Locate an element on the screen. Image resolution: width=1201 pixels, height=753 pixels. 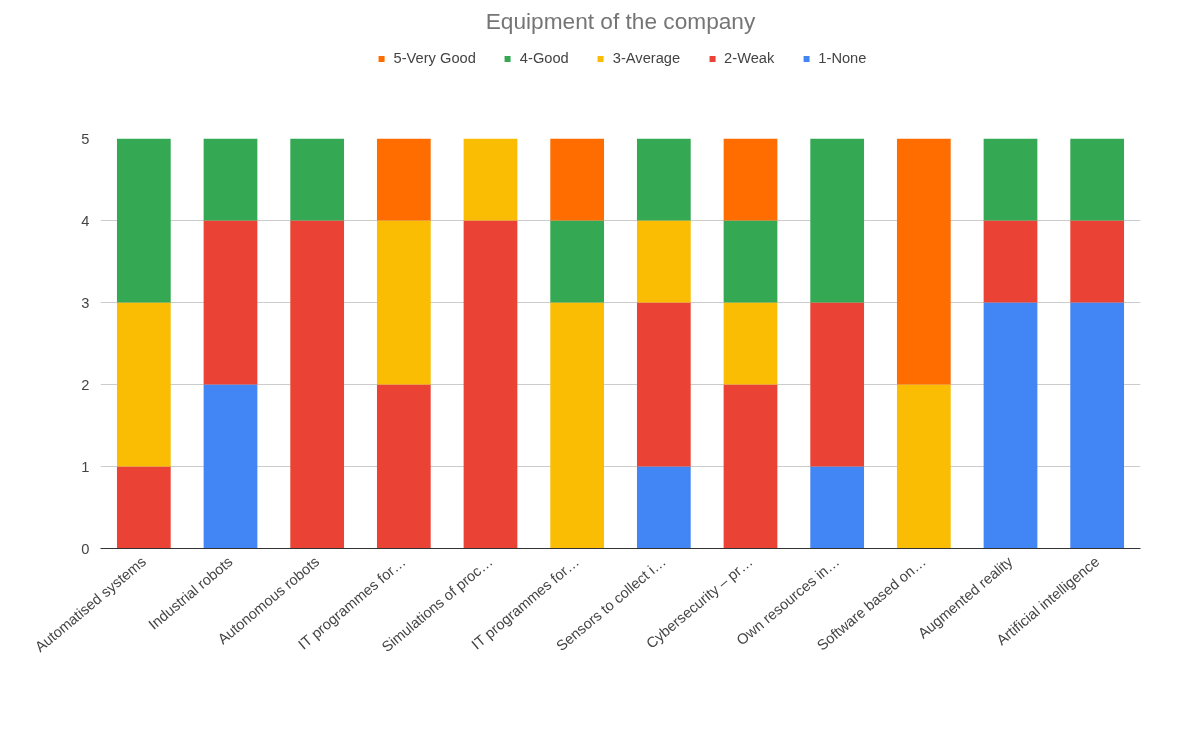
y-tick-label: 5 is located at coordinates (85, 138).